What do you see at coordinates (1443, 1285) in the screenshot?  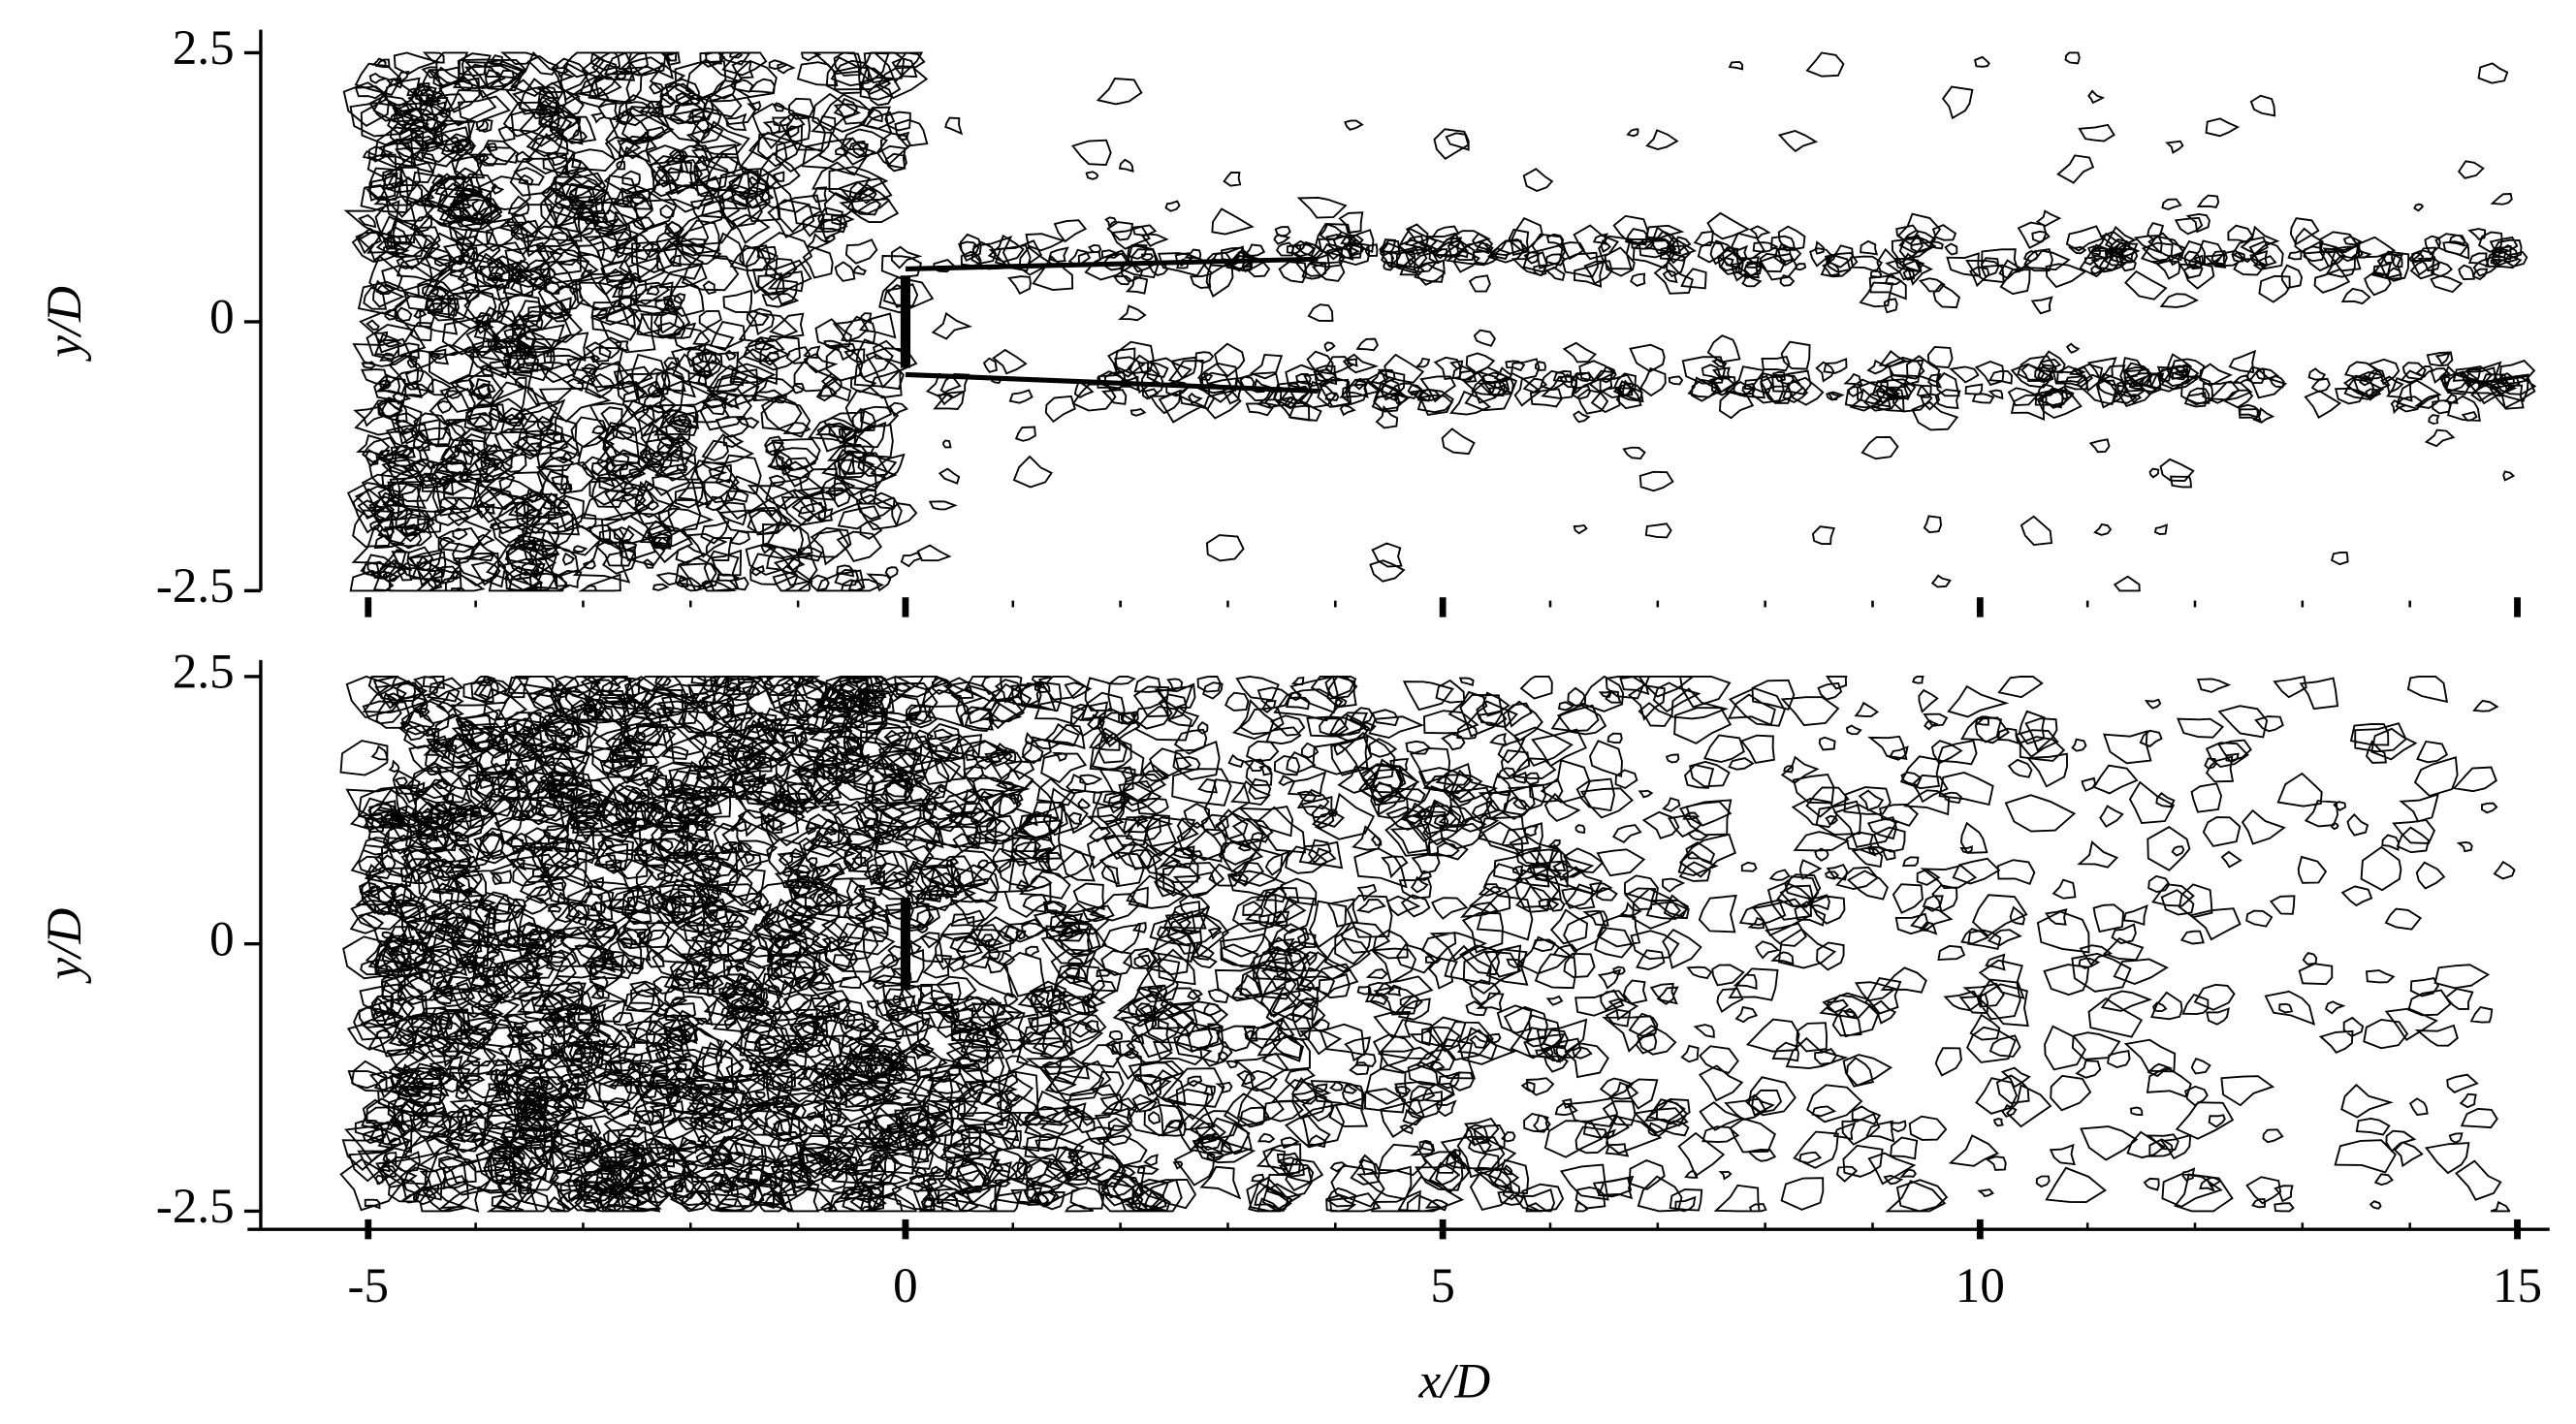 I see `x-tick-label: 5` at bounding box center [1443, 1285].